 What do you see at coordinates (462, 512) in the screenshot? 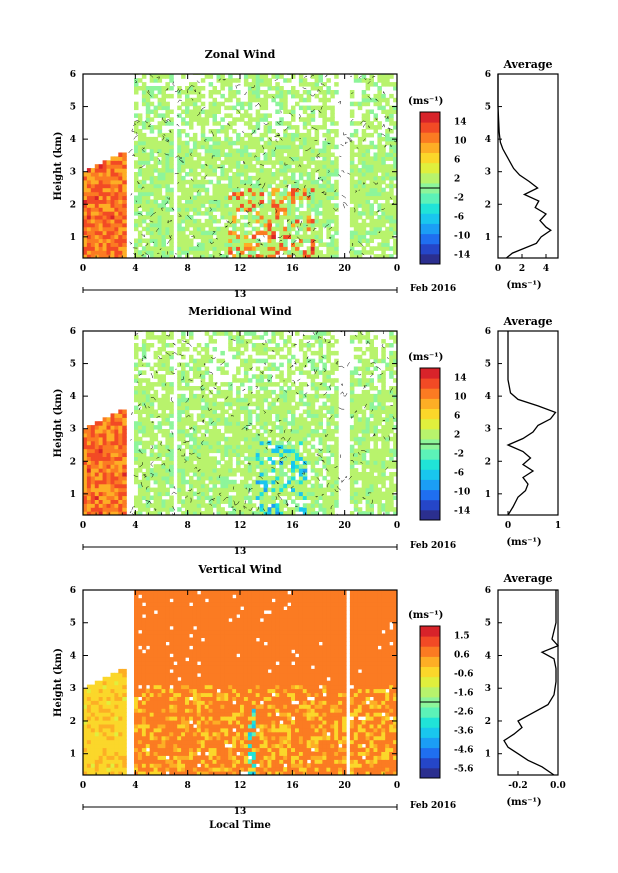
I see `colorbar-tick-label: -14` at bounding box center [462, 512].